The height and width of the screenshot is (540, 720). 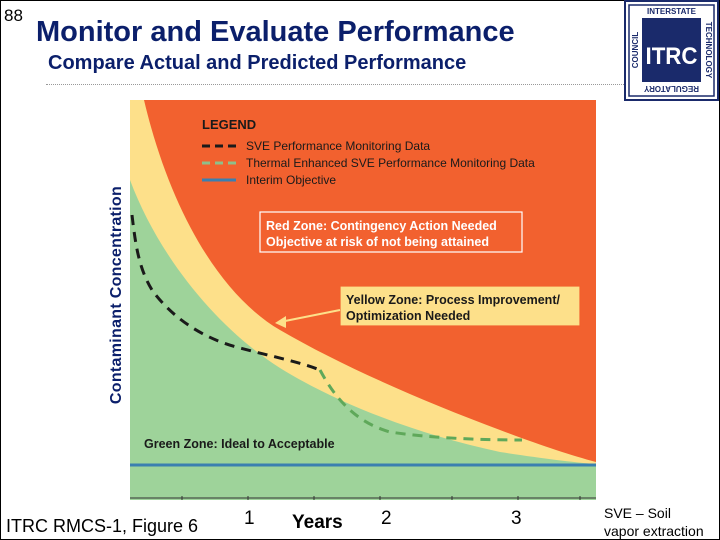 I want to click on y-axis-label: Contaminant Concentration, so click(x=116, y=295).